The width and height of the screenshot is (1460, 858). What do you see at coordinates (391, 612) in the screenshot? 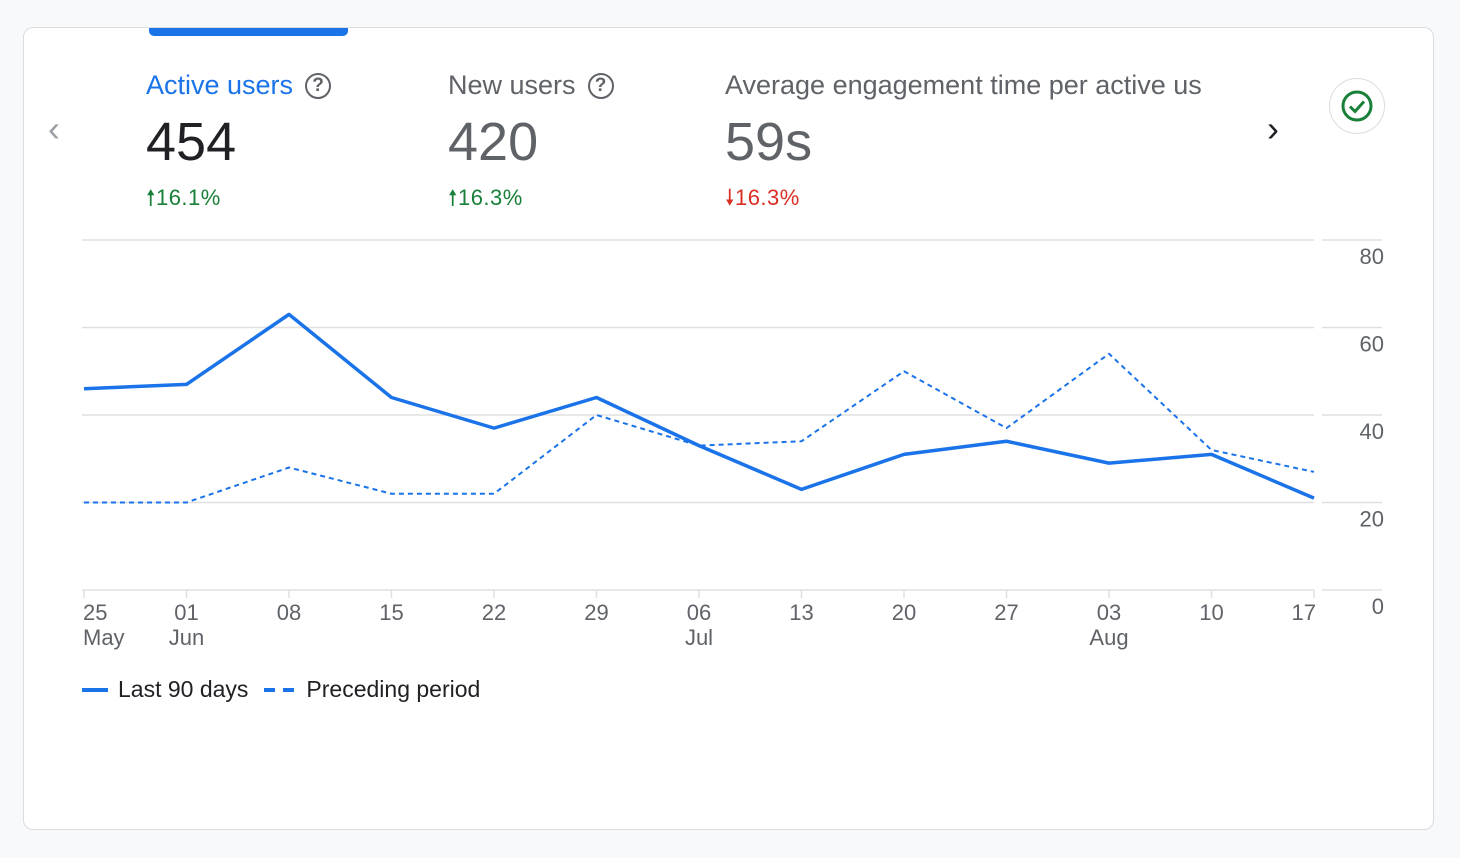
I see `x-tick-label: 15` at bounding box center [391, 612].